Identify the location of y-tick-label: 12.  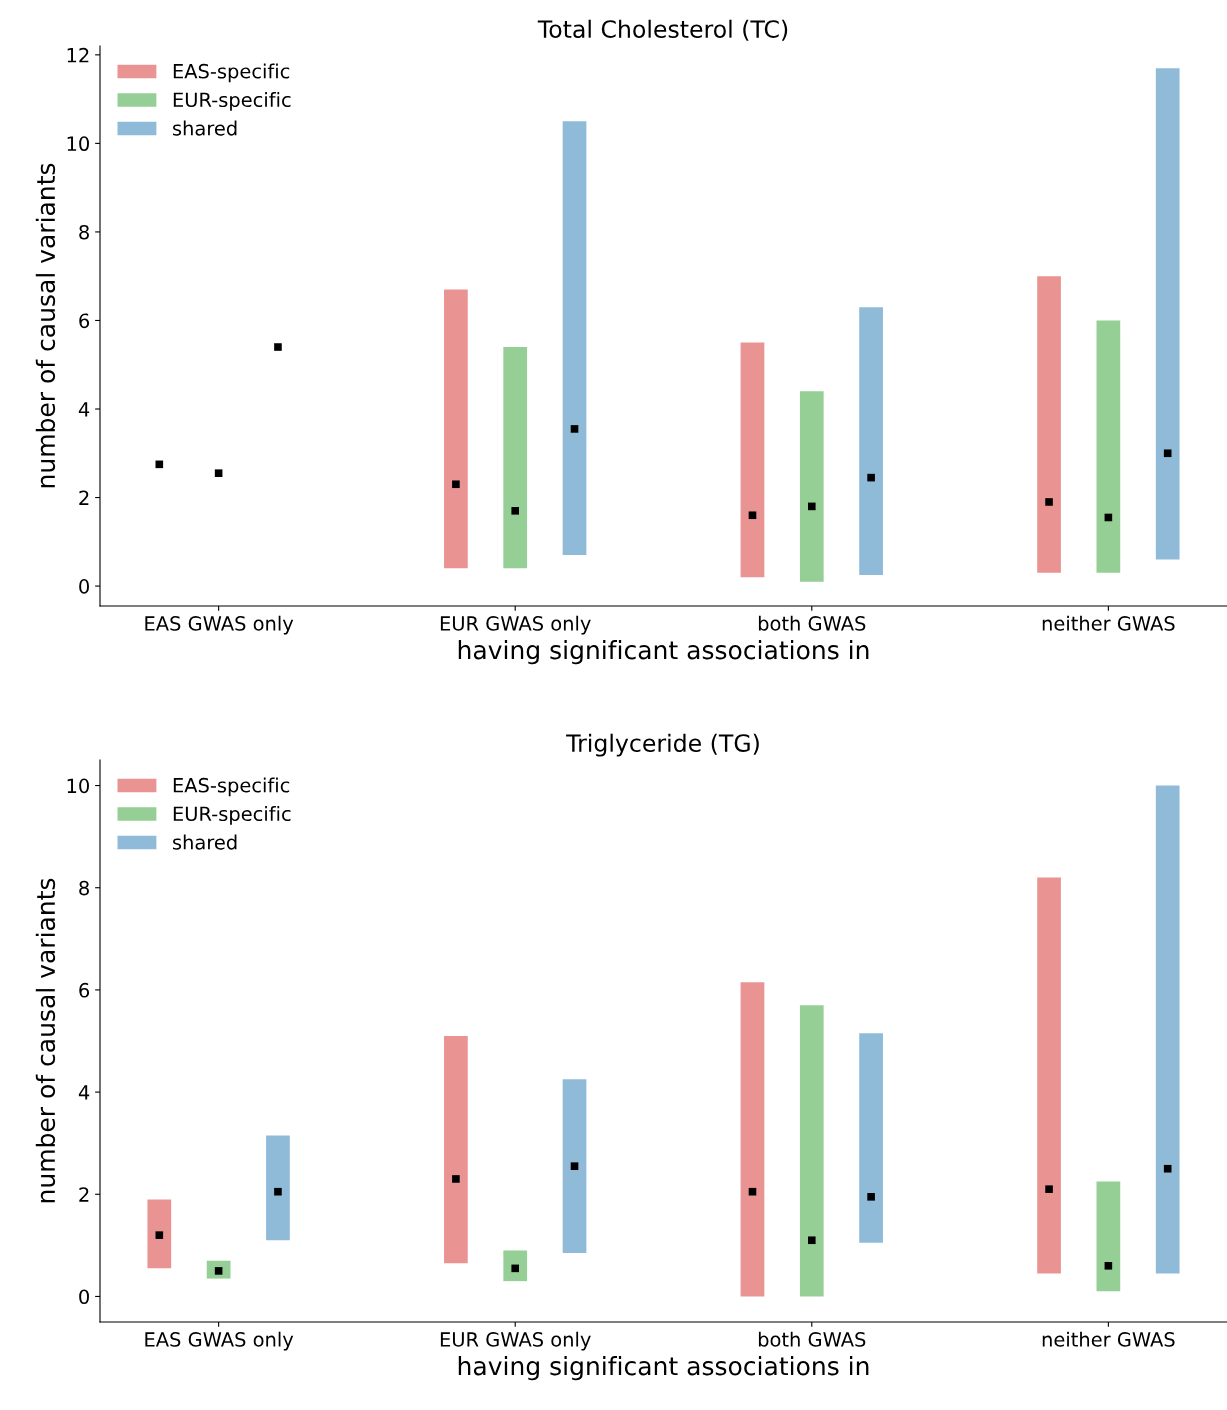
(78, 55).